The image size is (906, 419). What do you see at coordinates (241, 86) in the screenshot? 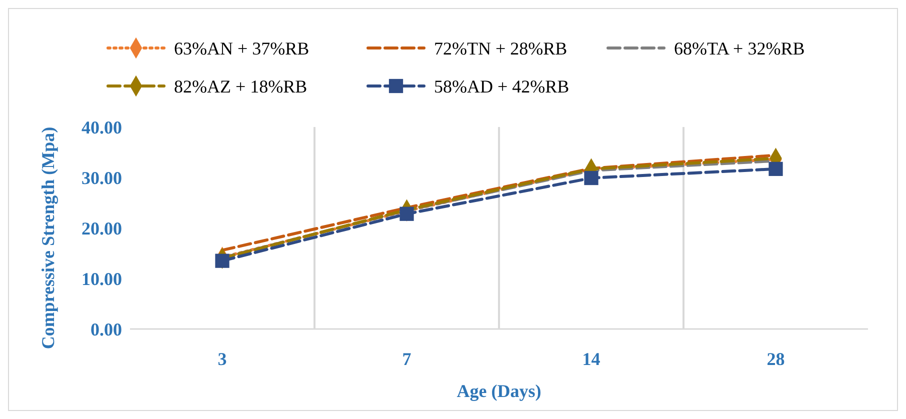
I see `legend-label: 82%AZ + 18%RB` at bounding box center [241, 86].